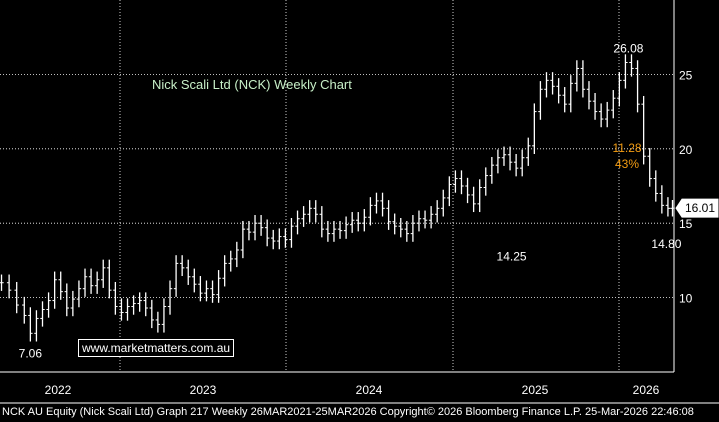 The width and height of the screenshot is (719, 422). Describe the element at coordinates (512, 256) in the screenshot. I see `annotation-label: 14.25` at that location.